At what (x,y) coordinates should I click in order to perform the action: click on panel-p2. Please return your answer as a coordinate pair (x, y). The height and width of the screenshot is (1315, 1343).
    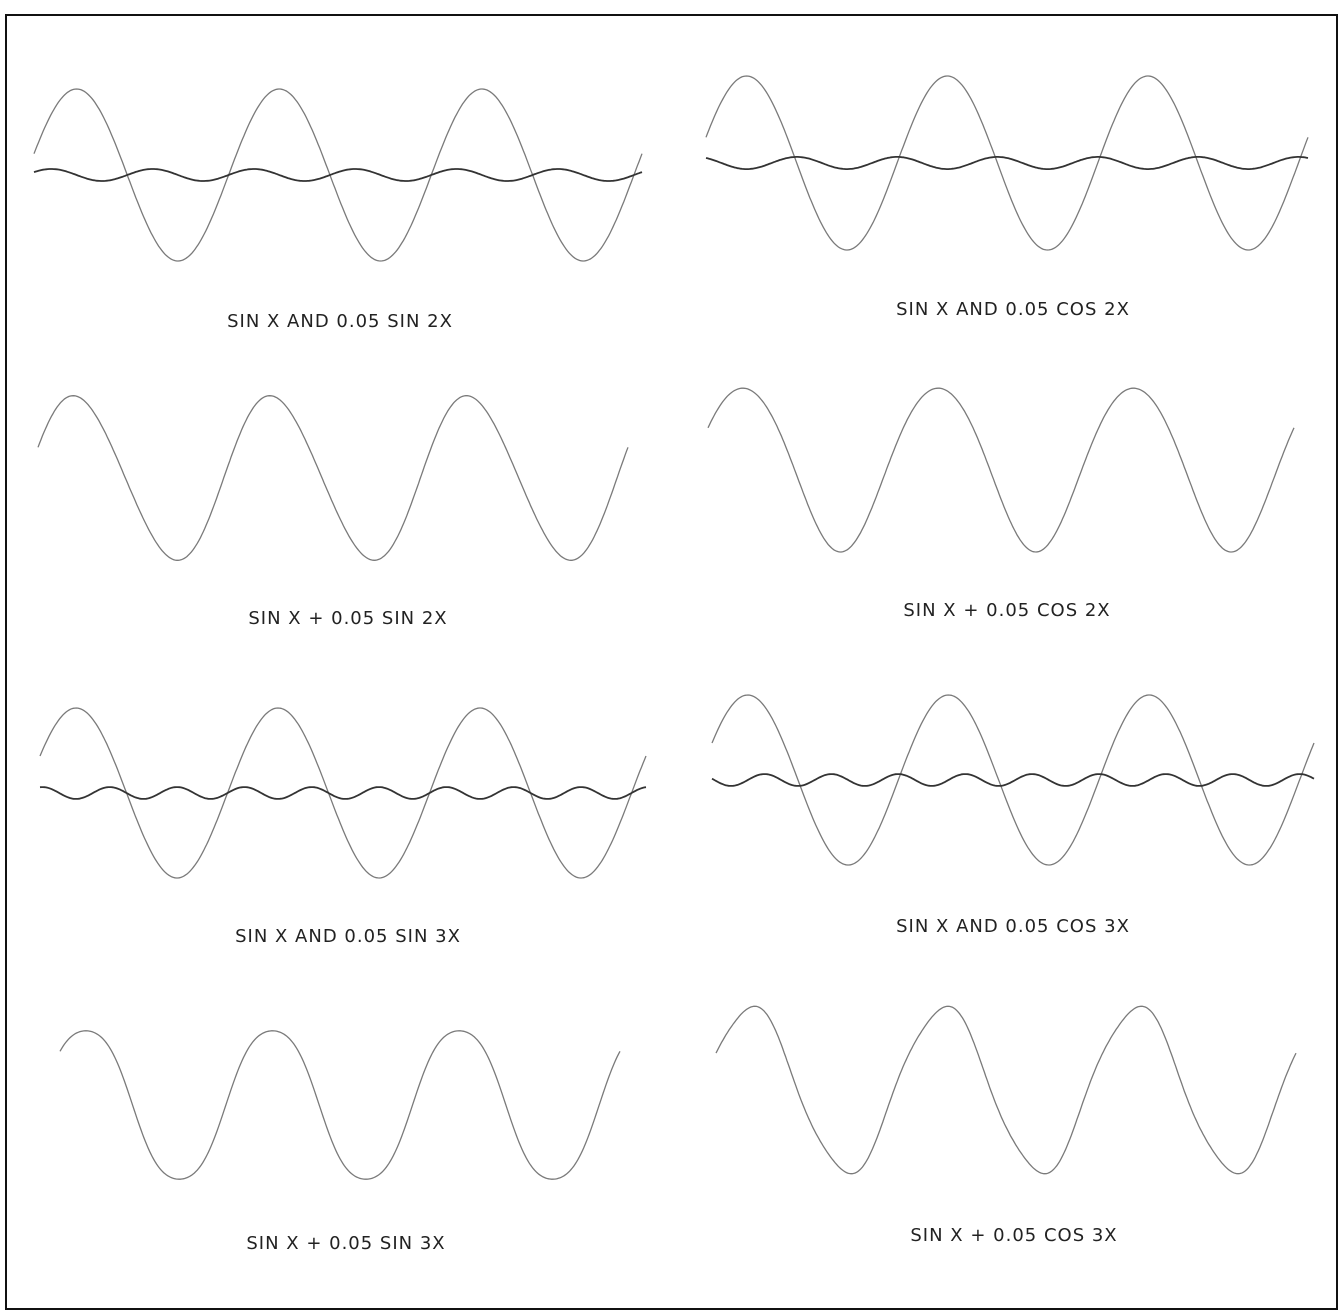
    Looking at the image, I should click on (333, 478).